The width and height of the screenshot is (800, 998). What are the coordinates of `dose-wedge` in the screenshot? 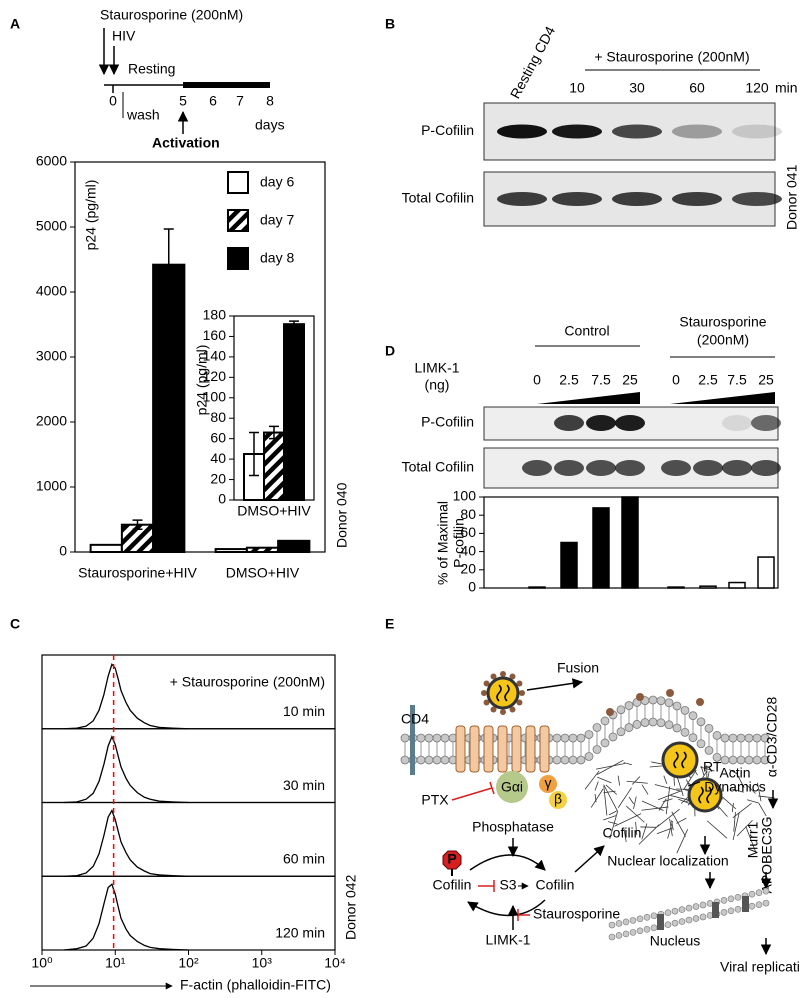 It's located at (722, 398).